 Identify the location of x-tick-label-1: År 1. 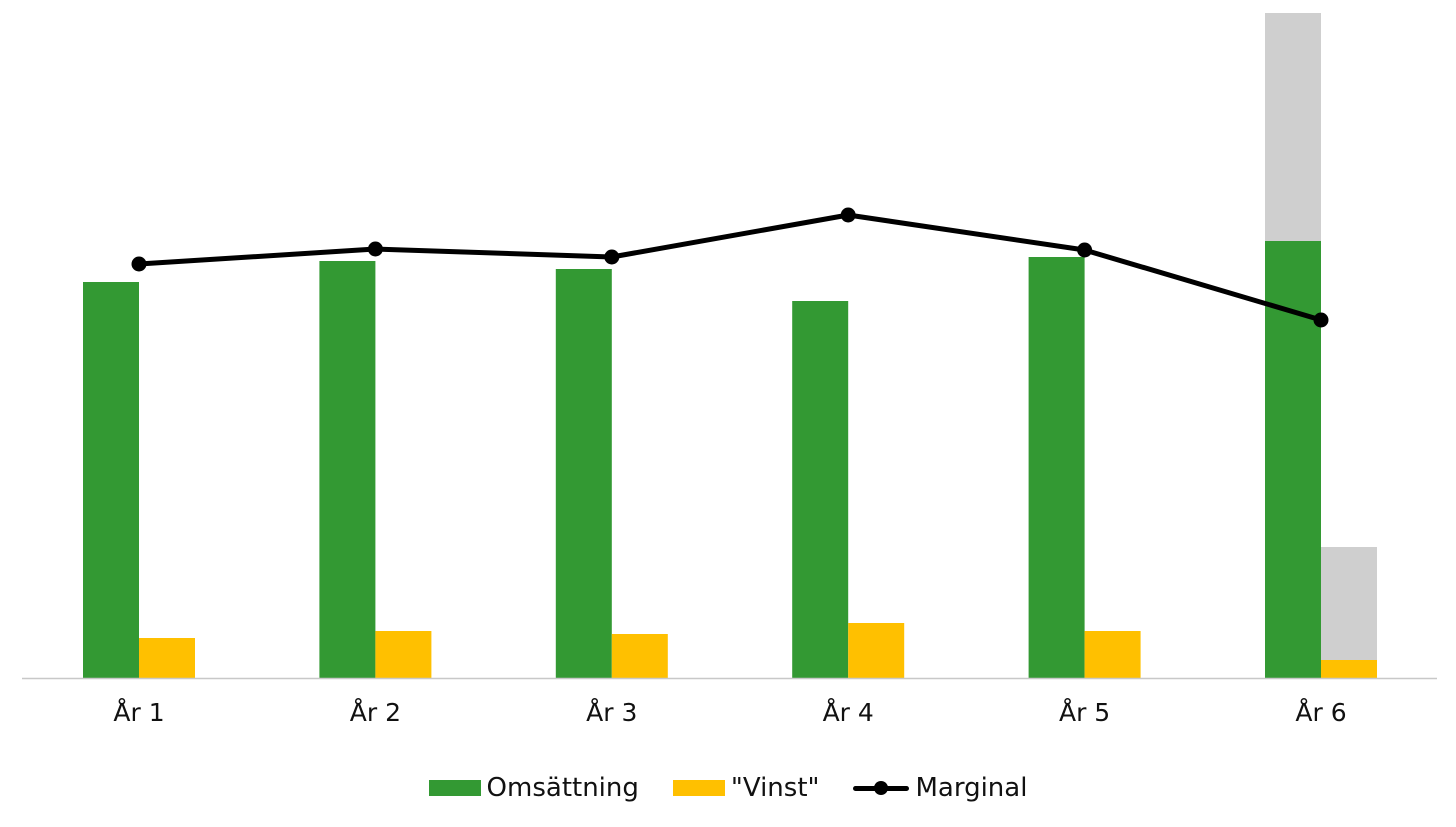
(138, 712).